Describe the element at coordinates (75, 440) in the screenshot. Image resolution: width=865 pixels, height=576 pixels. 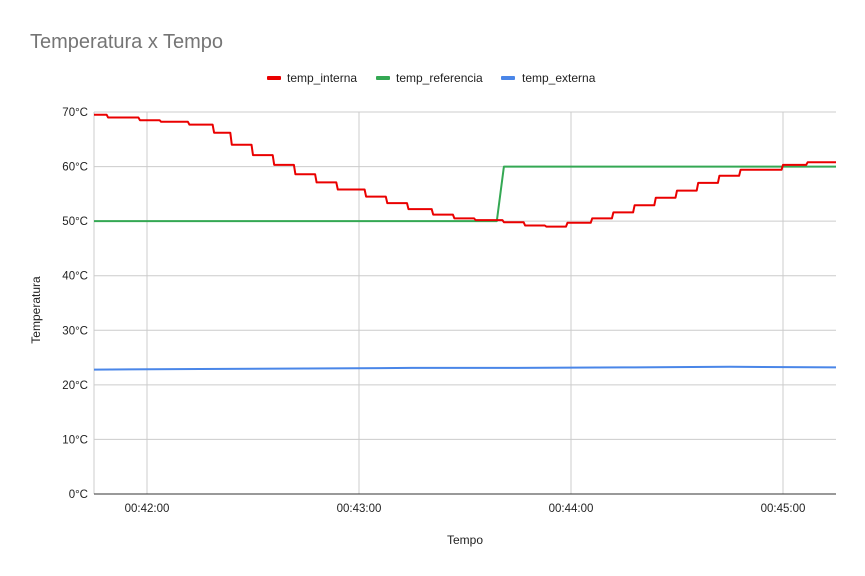
I see `y-tick-label: 10°C` at that location.